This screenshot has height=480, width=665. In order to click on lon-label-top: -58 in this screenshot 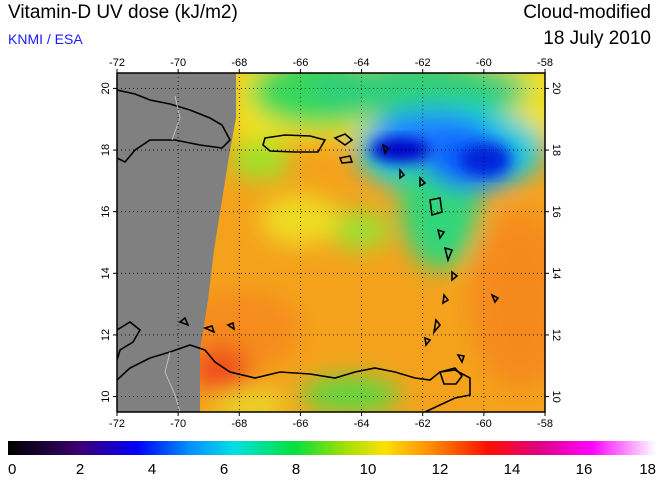, I will do `click(545, 63)`.